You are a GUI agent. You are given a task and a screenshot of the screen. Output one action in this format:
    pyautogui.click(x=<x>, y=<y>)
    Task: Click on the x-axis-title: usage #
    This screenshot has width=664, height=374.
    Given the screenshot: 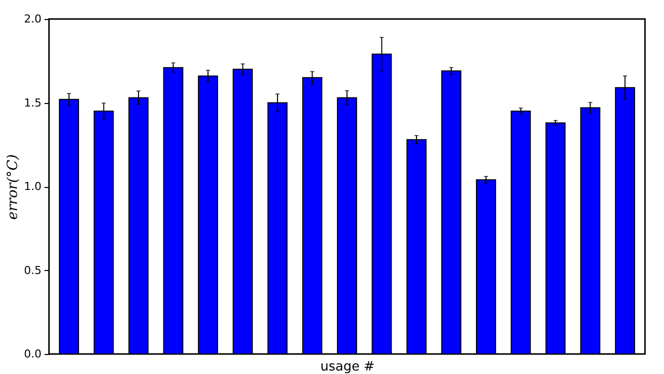 What is the action you would take?
    pyautogui.click(x=347, y=367)
    